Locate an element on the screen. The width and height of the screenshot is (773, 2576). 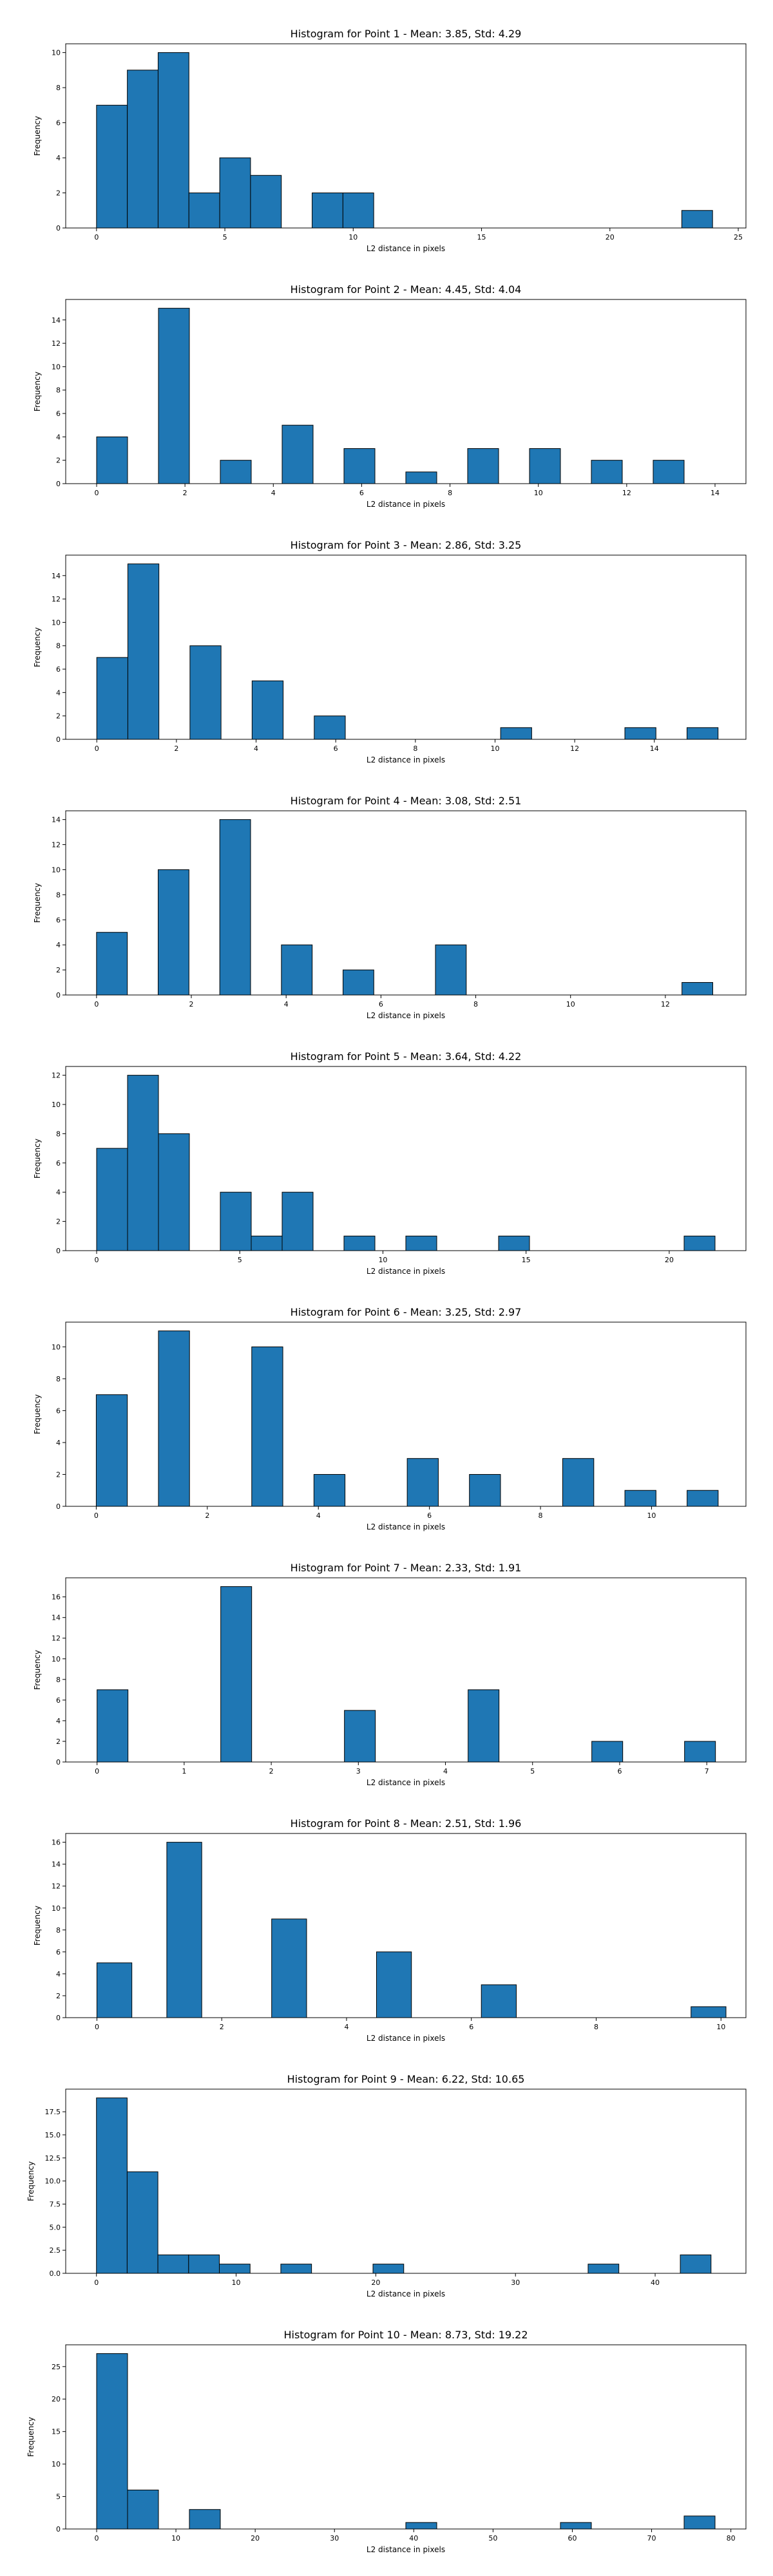
y-tick-label: 10.0 is located at coordinates (53, 2181).